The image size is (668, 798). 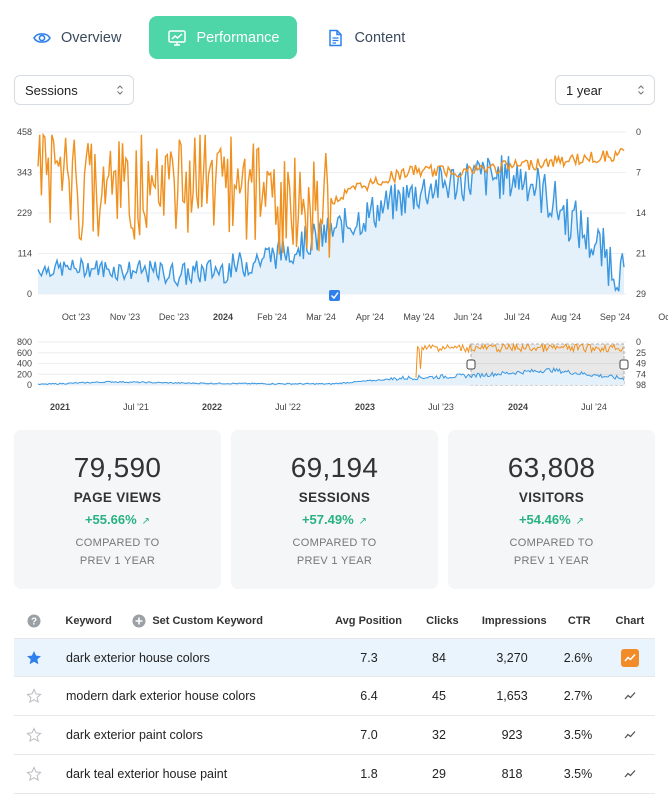 What do you see at coordinates (76, 317) in the screenshot?
I see `x-tick-label: Oct '23` at bounding box center [76, 317].